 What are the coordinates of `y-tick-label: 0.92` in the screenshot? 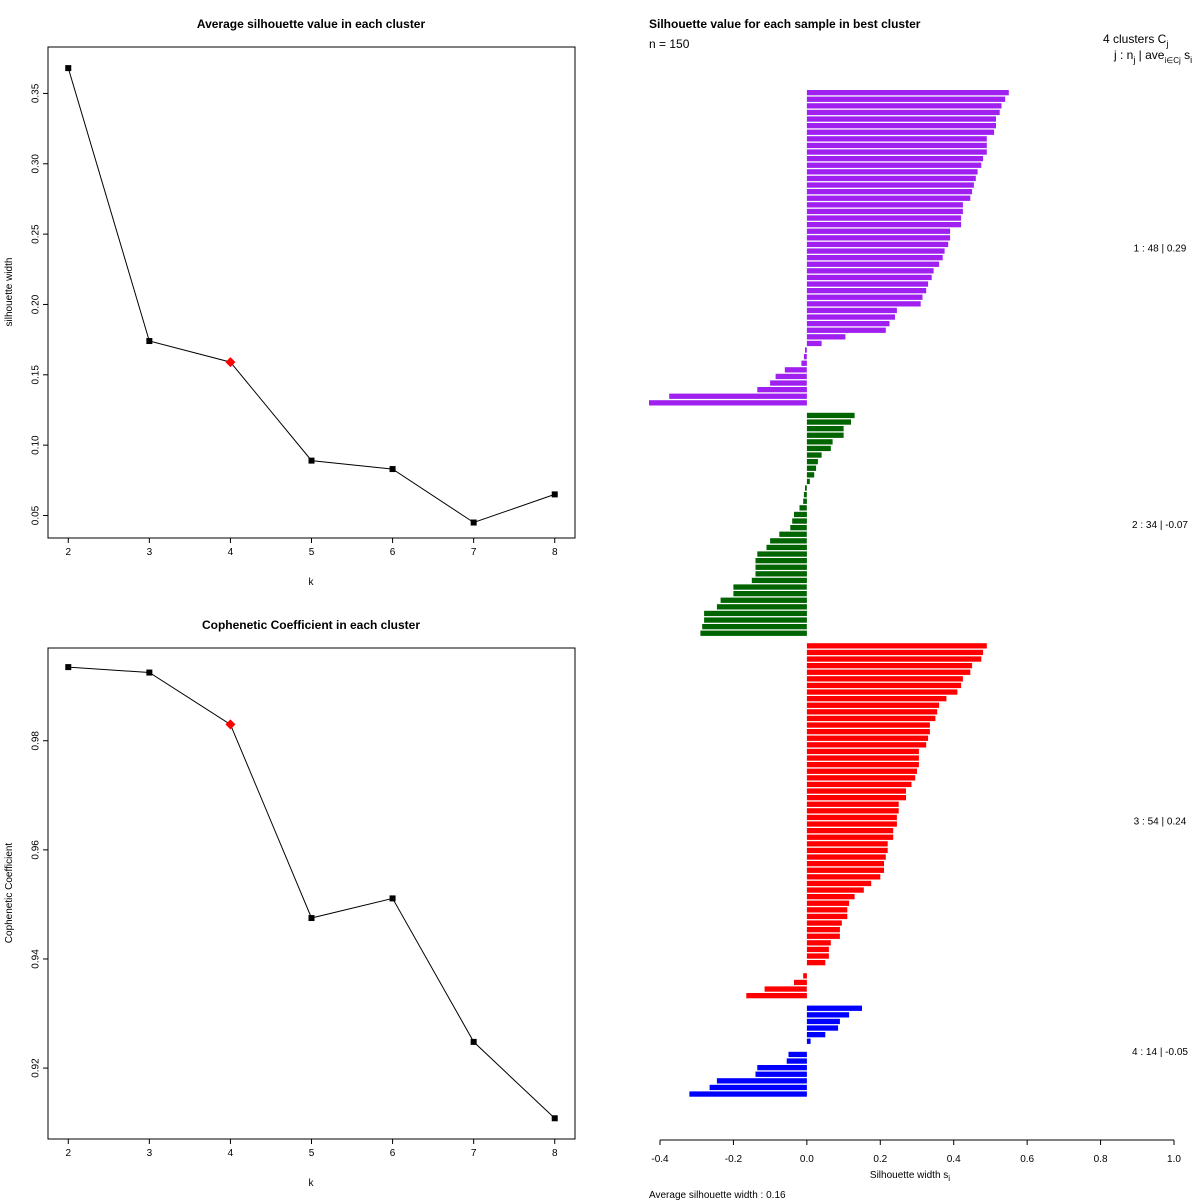 It's located at (36, 1068).